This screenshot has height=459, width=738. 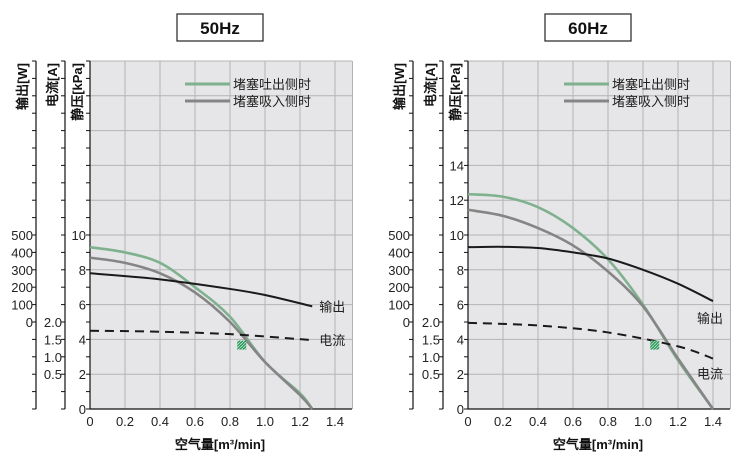 I want to click on chart-title: 60Hz, so click(x=588, y=28).